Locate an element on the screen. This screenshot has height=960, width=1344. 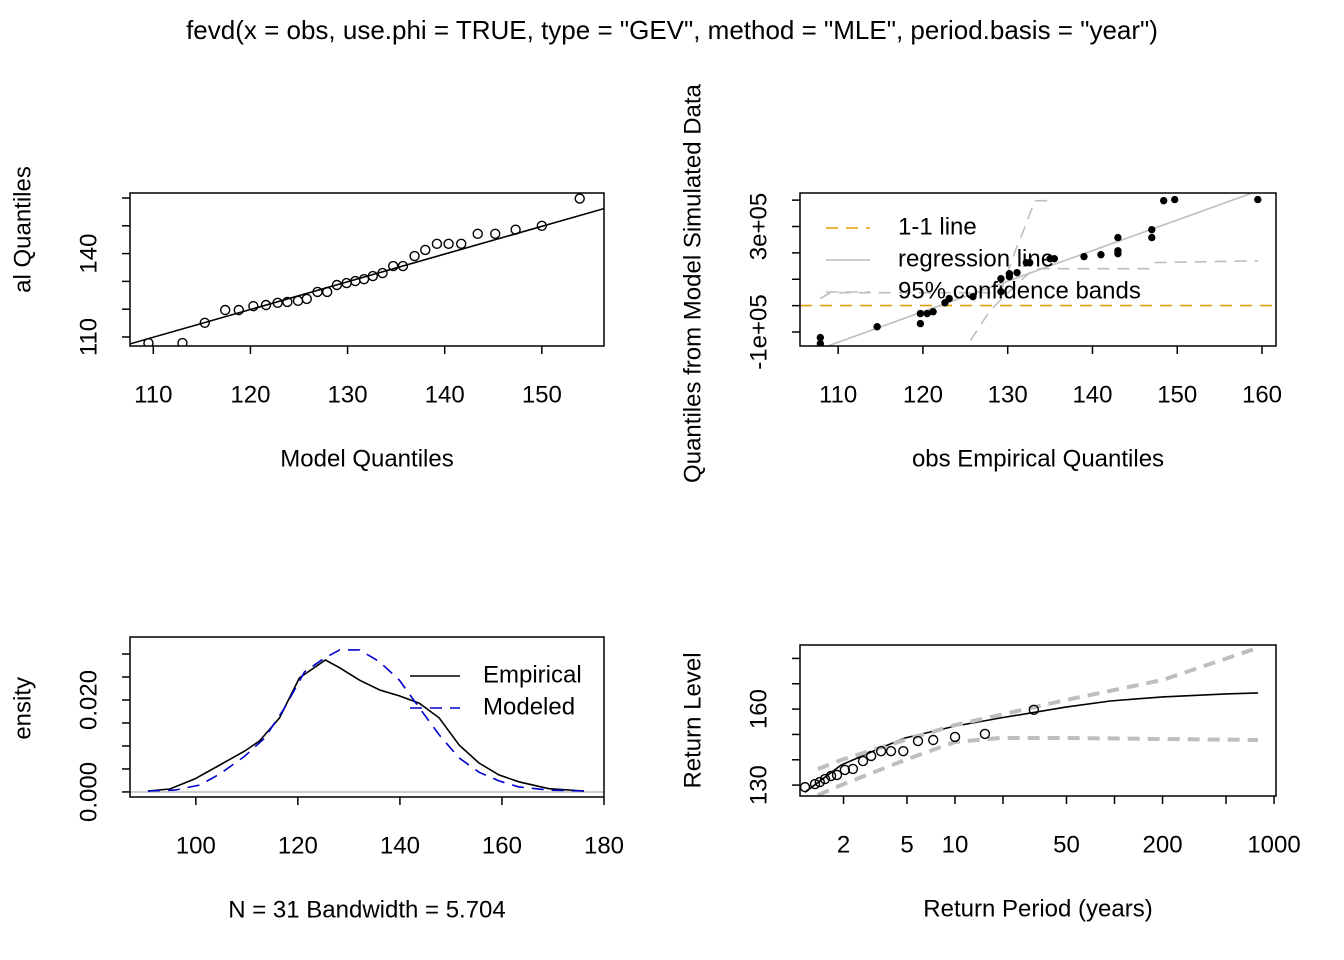
x-tick-label: 180 is located at coordinates (604, 845).